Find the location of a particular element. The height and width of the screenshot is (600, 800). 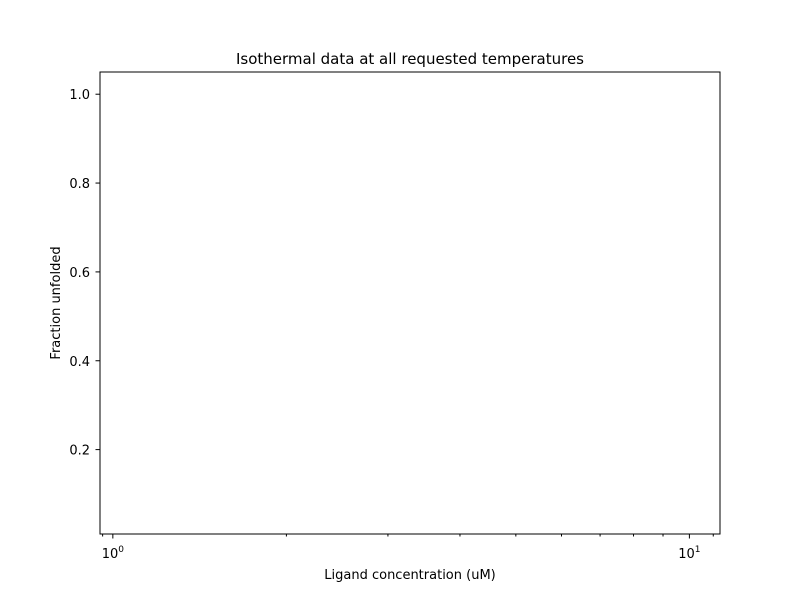

x-axis-label: Ligand concentration (uM) is located at coordinates (409, 575).